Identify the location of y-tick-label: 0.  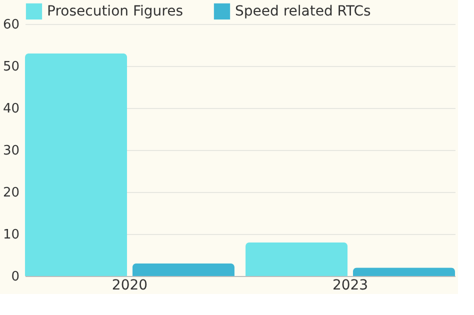
(15, 277).